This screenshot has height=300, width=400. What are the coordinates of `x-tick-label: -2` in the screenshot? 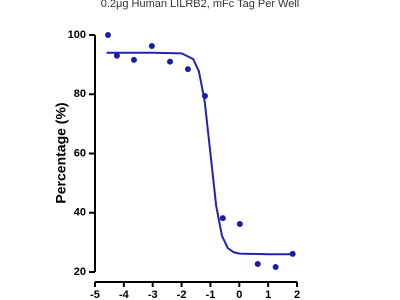 It's located at (182, 294).